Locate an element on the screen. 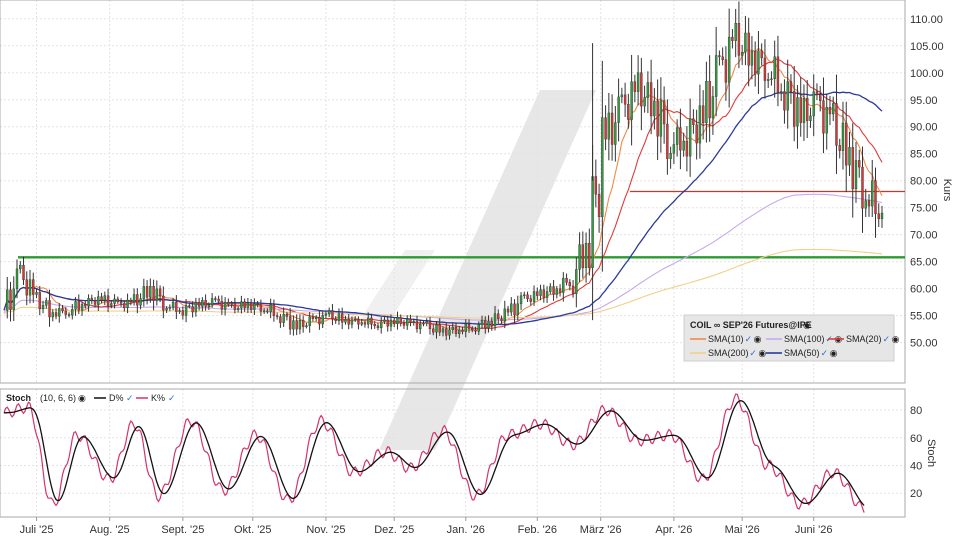 The width and height of the screenshot is (960, 540). price-y-axis-title: Kurs is located at coordinates (947, 190).